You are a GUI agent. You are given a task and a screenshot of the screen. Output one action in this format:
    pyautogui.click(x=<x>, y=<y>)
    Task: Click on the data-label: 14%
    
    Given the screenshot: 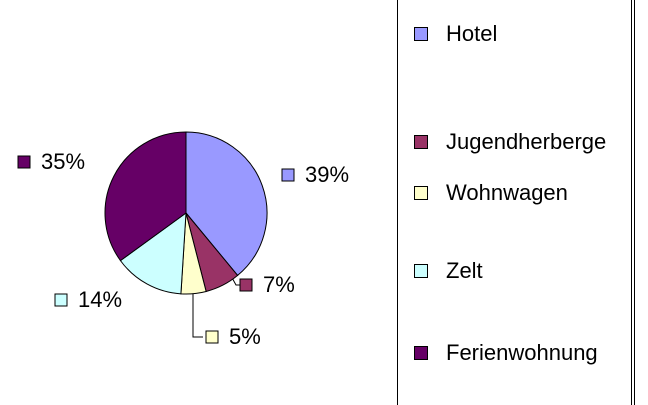 What is the action you would take?
    pyautogui.click(x=100, y=299)
    